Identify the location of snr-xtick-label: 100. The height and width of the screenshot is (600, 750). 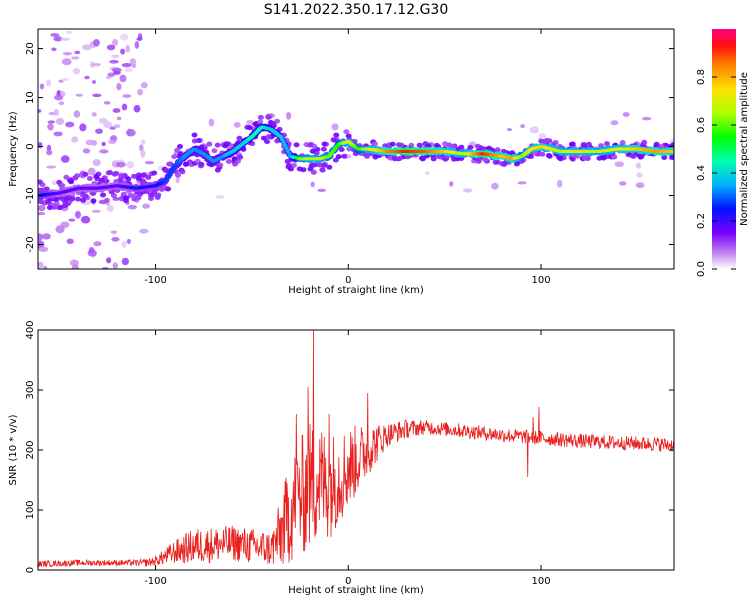
(540, 581).